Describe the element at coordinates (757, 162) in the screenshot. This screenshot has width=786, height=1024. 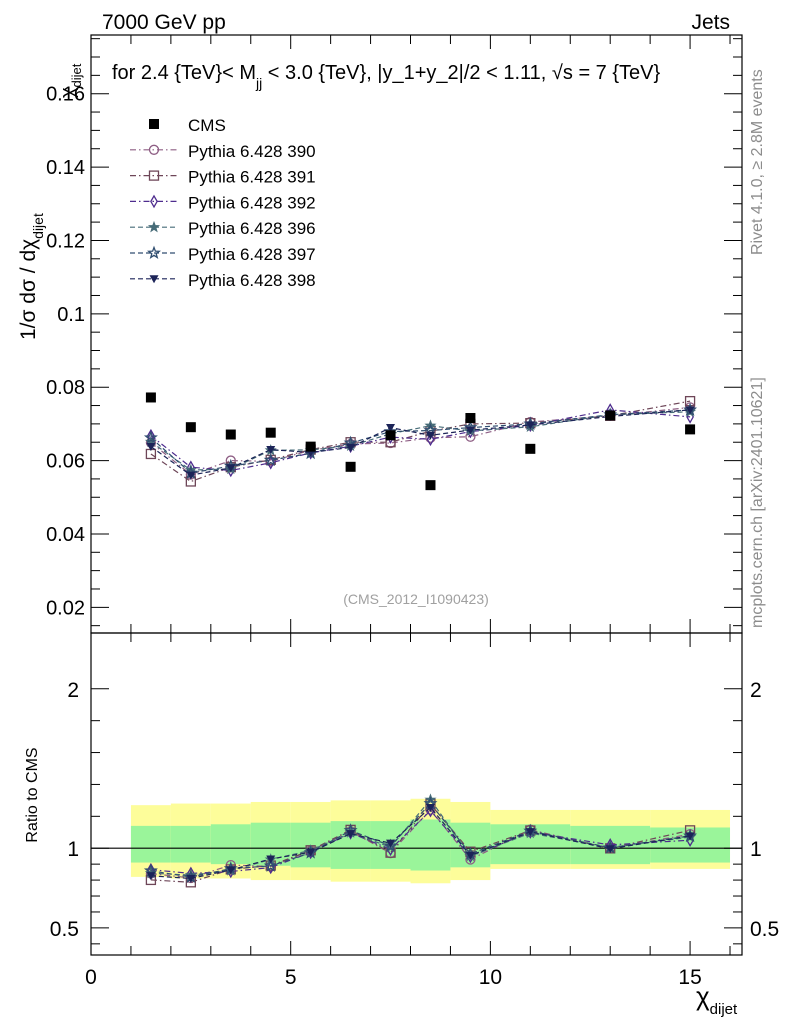
I see `rivet-version-label: Rivet 4.1.0, ≥ 2.8M events` at that location.